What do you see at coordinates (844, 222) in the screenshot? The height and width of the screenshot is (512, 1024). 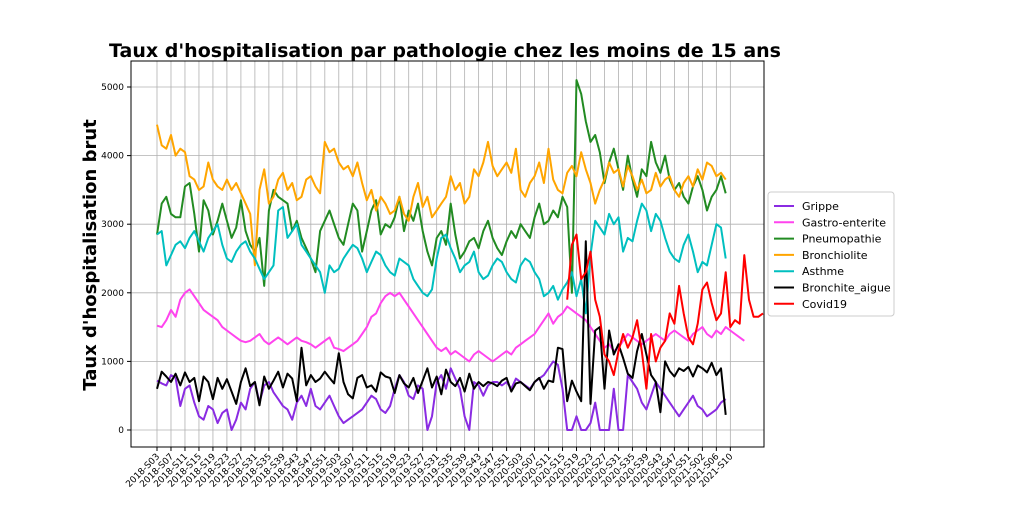 I see `legend-entry: Gastro-enterite` at bounding box center [844, 222].